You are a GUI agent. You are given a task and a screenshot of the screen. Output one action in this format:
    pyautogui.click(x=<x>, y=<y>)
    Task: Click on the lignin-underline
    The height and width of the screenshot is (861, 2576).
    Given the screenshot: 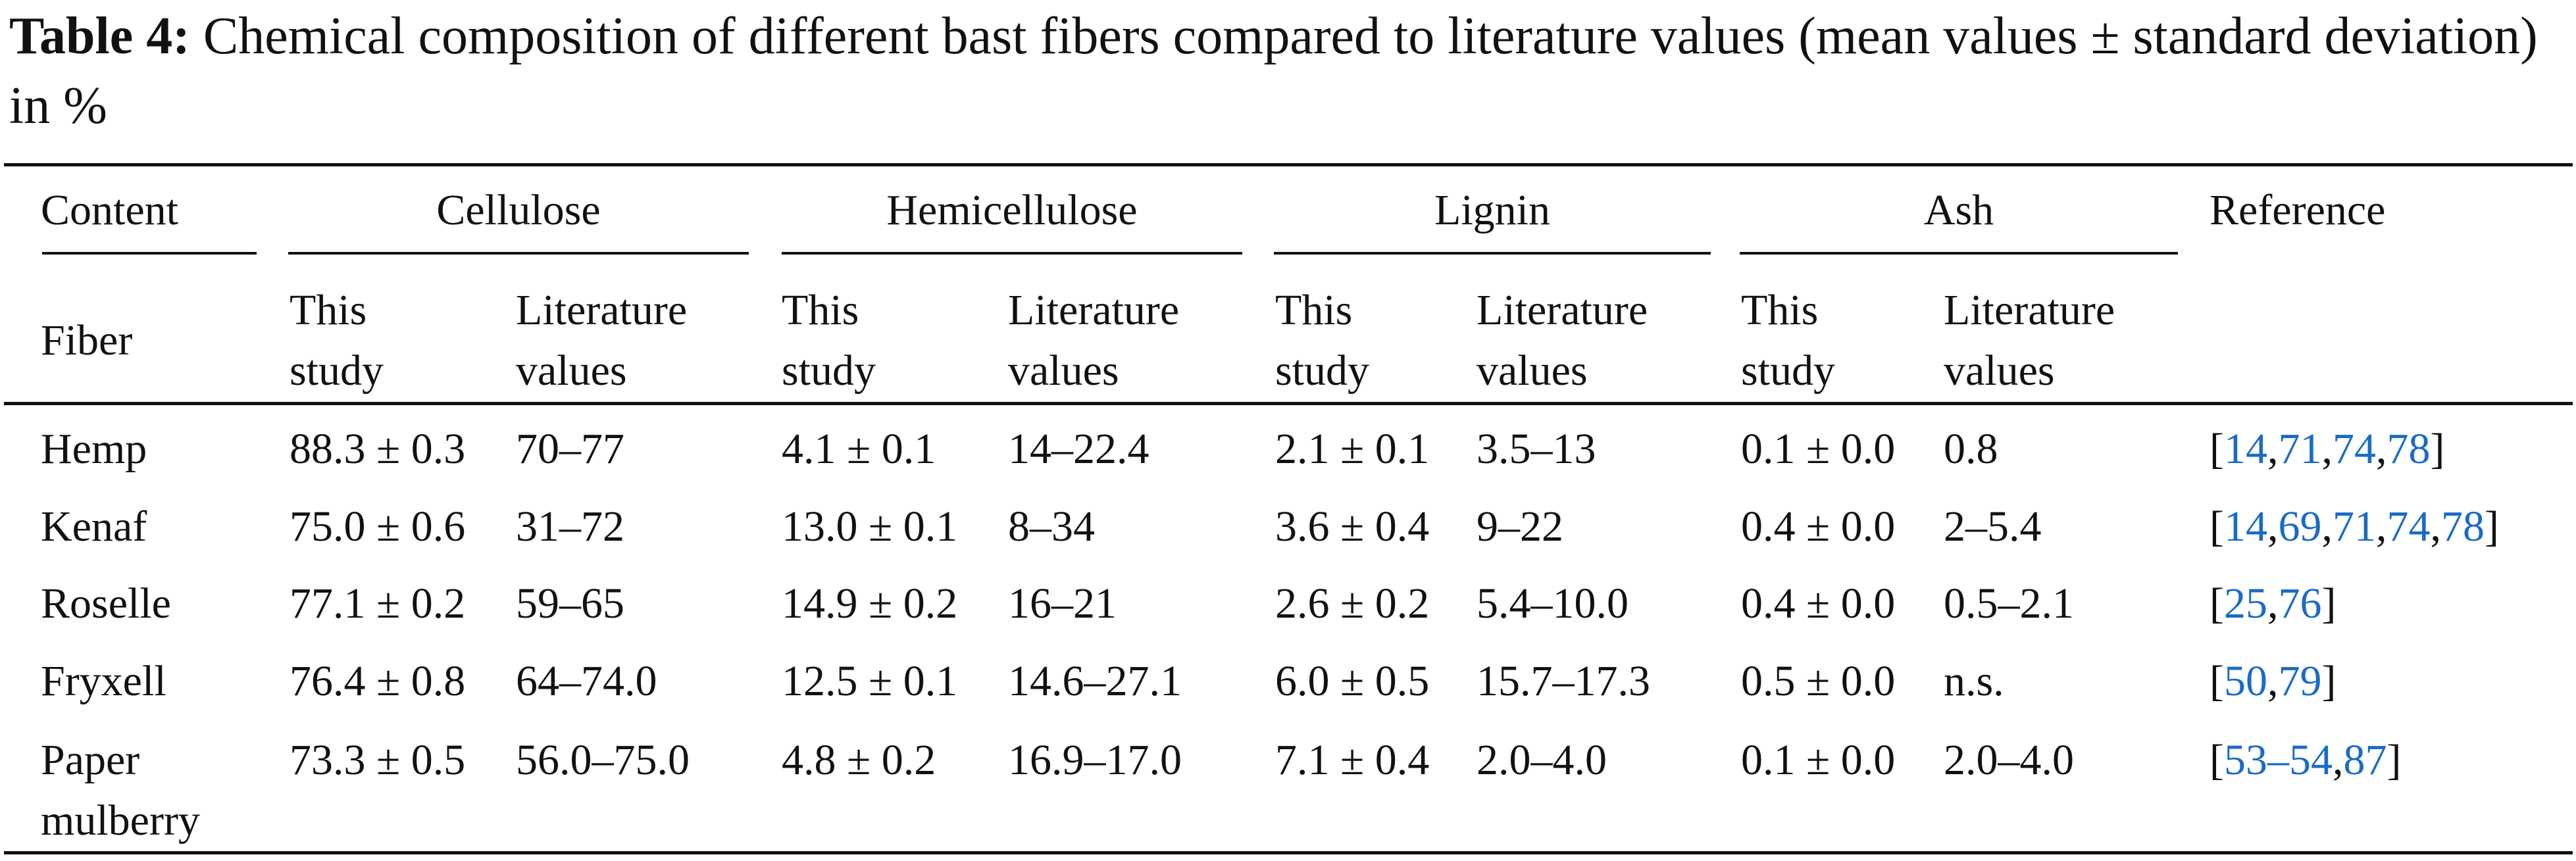 What is the action you would take?
    pyautogui.click(x=1493, y=253)
    